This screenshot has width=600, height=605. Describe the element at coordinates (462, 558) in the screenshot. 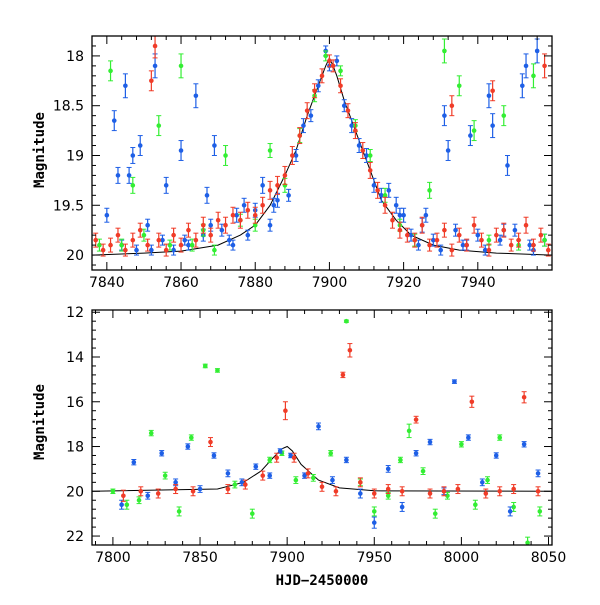

I see `bottom-x-tick-label: 8000` at that location.